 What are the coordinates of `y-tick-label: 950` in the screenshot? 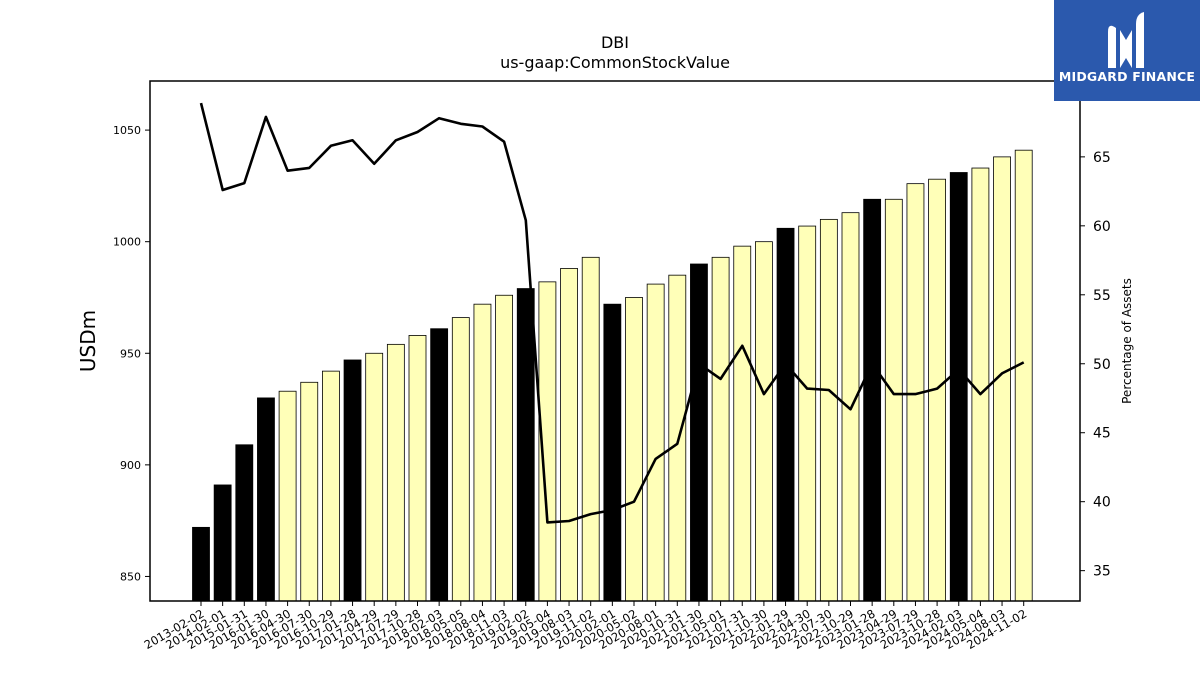 It's located at (130, 353).